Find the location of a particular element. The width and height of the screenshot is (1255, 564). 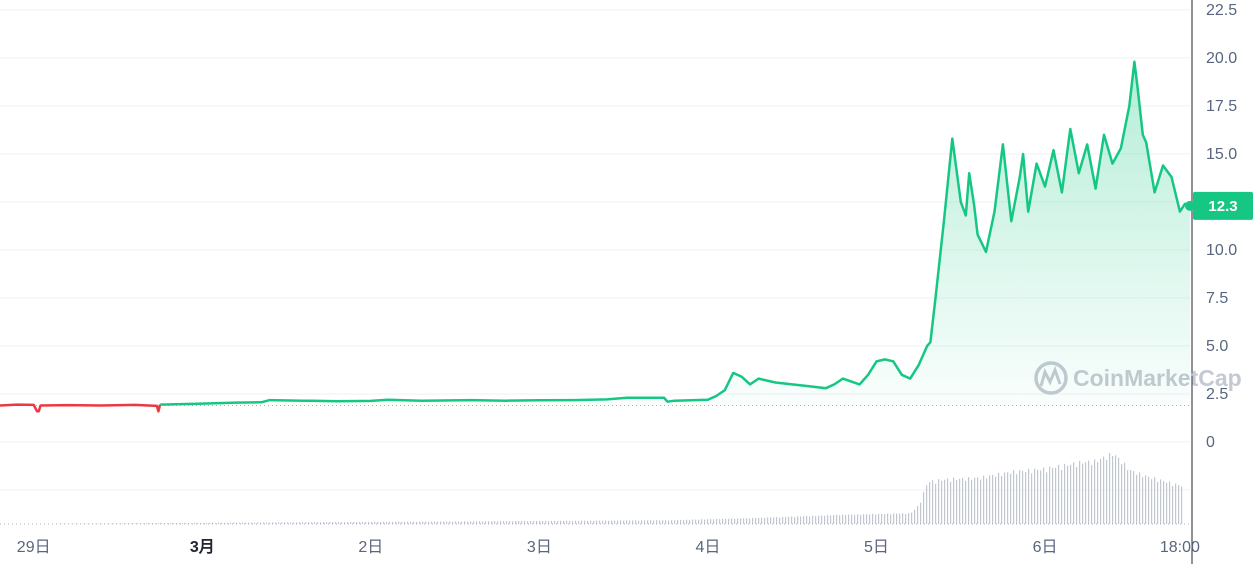

current-price-dot is located at coordinates (1190, 205).